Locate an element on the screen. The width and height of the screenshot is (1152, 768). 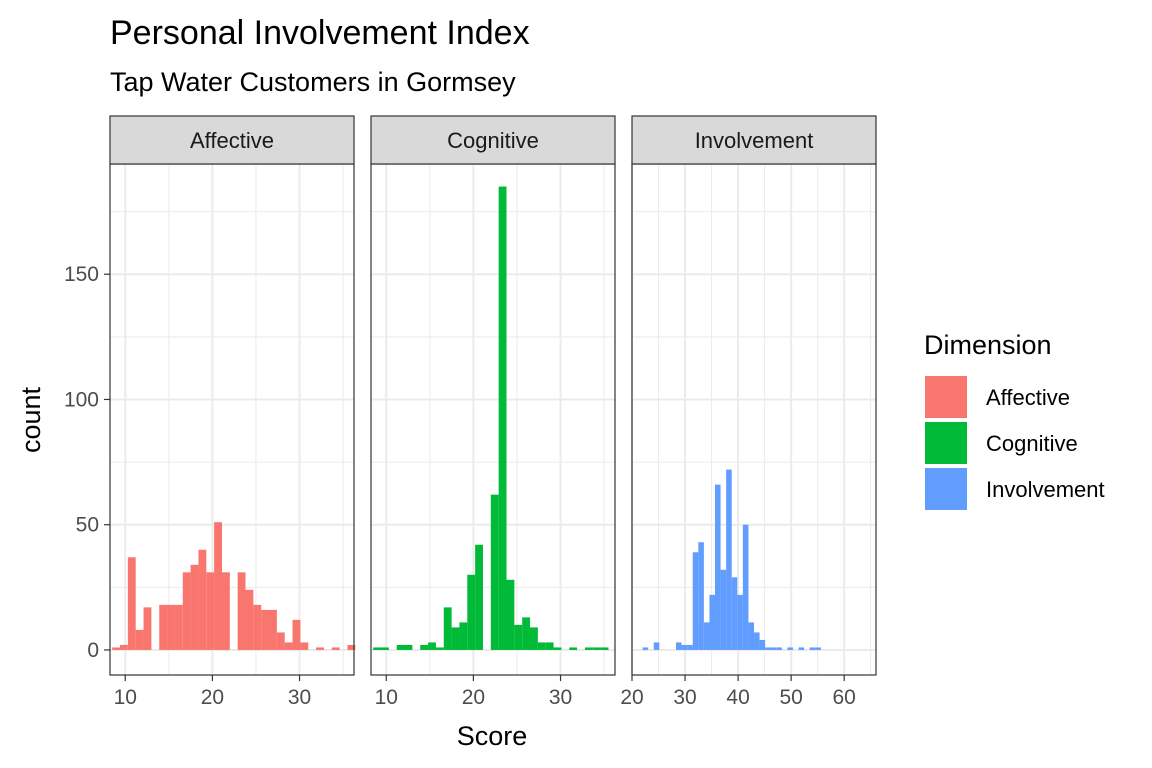
y-tick-label: 150 is located at coordinates (81, 274).